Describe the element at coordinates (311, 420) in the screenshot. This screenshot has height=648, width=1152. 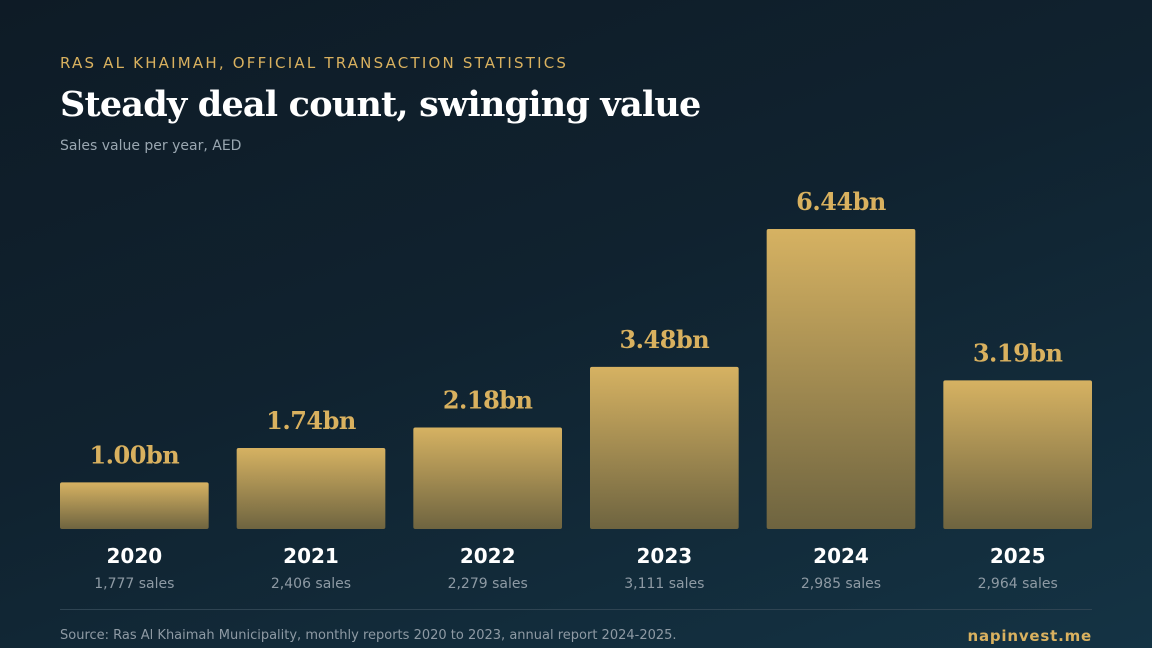
I see `bar-value-label: 1.74bn` at that location.